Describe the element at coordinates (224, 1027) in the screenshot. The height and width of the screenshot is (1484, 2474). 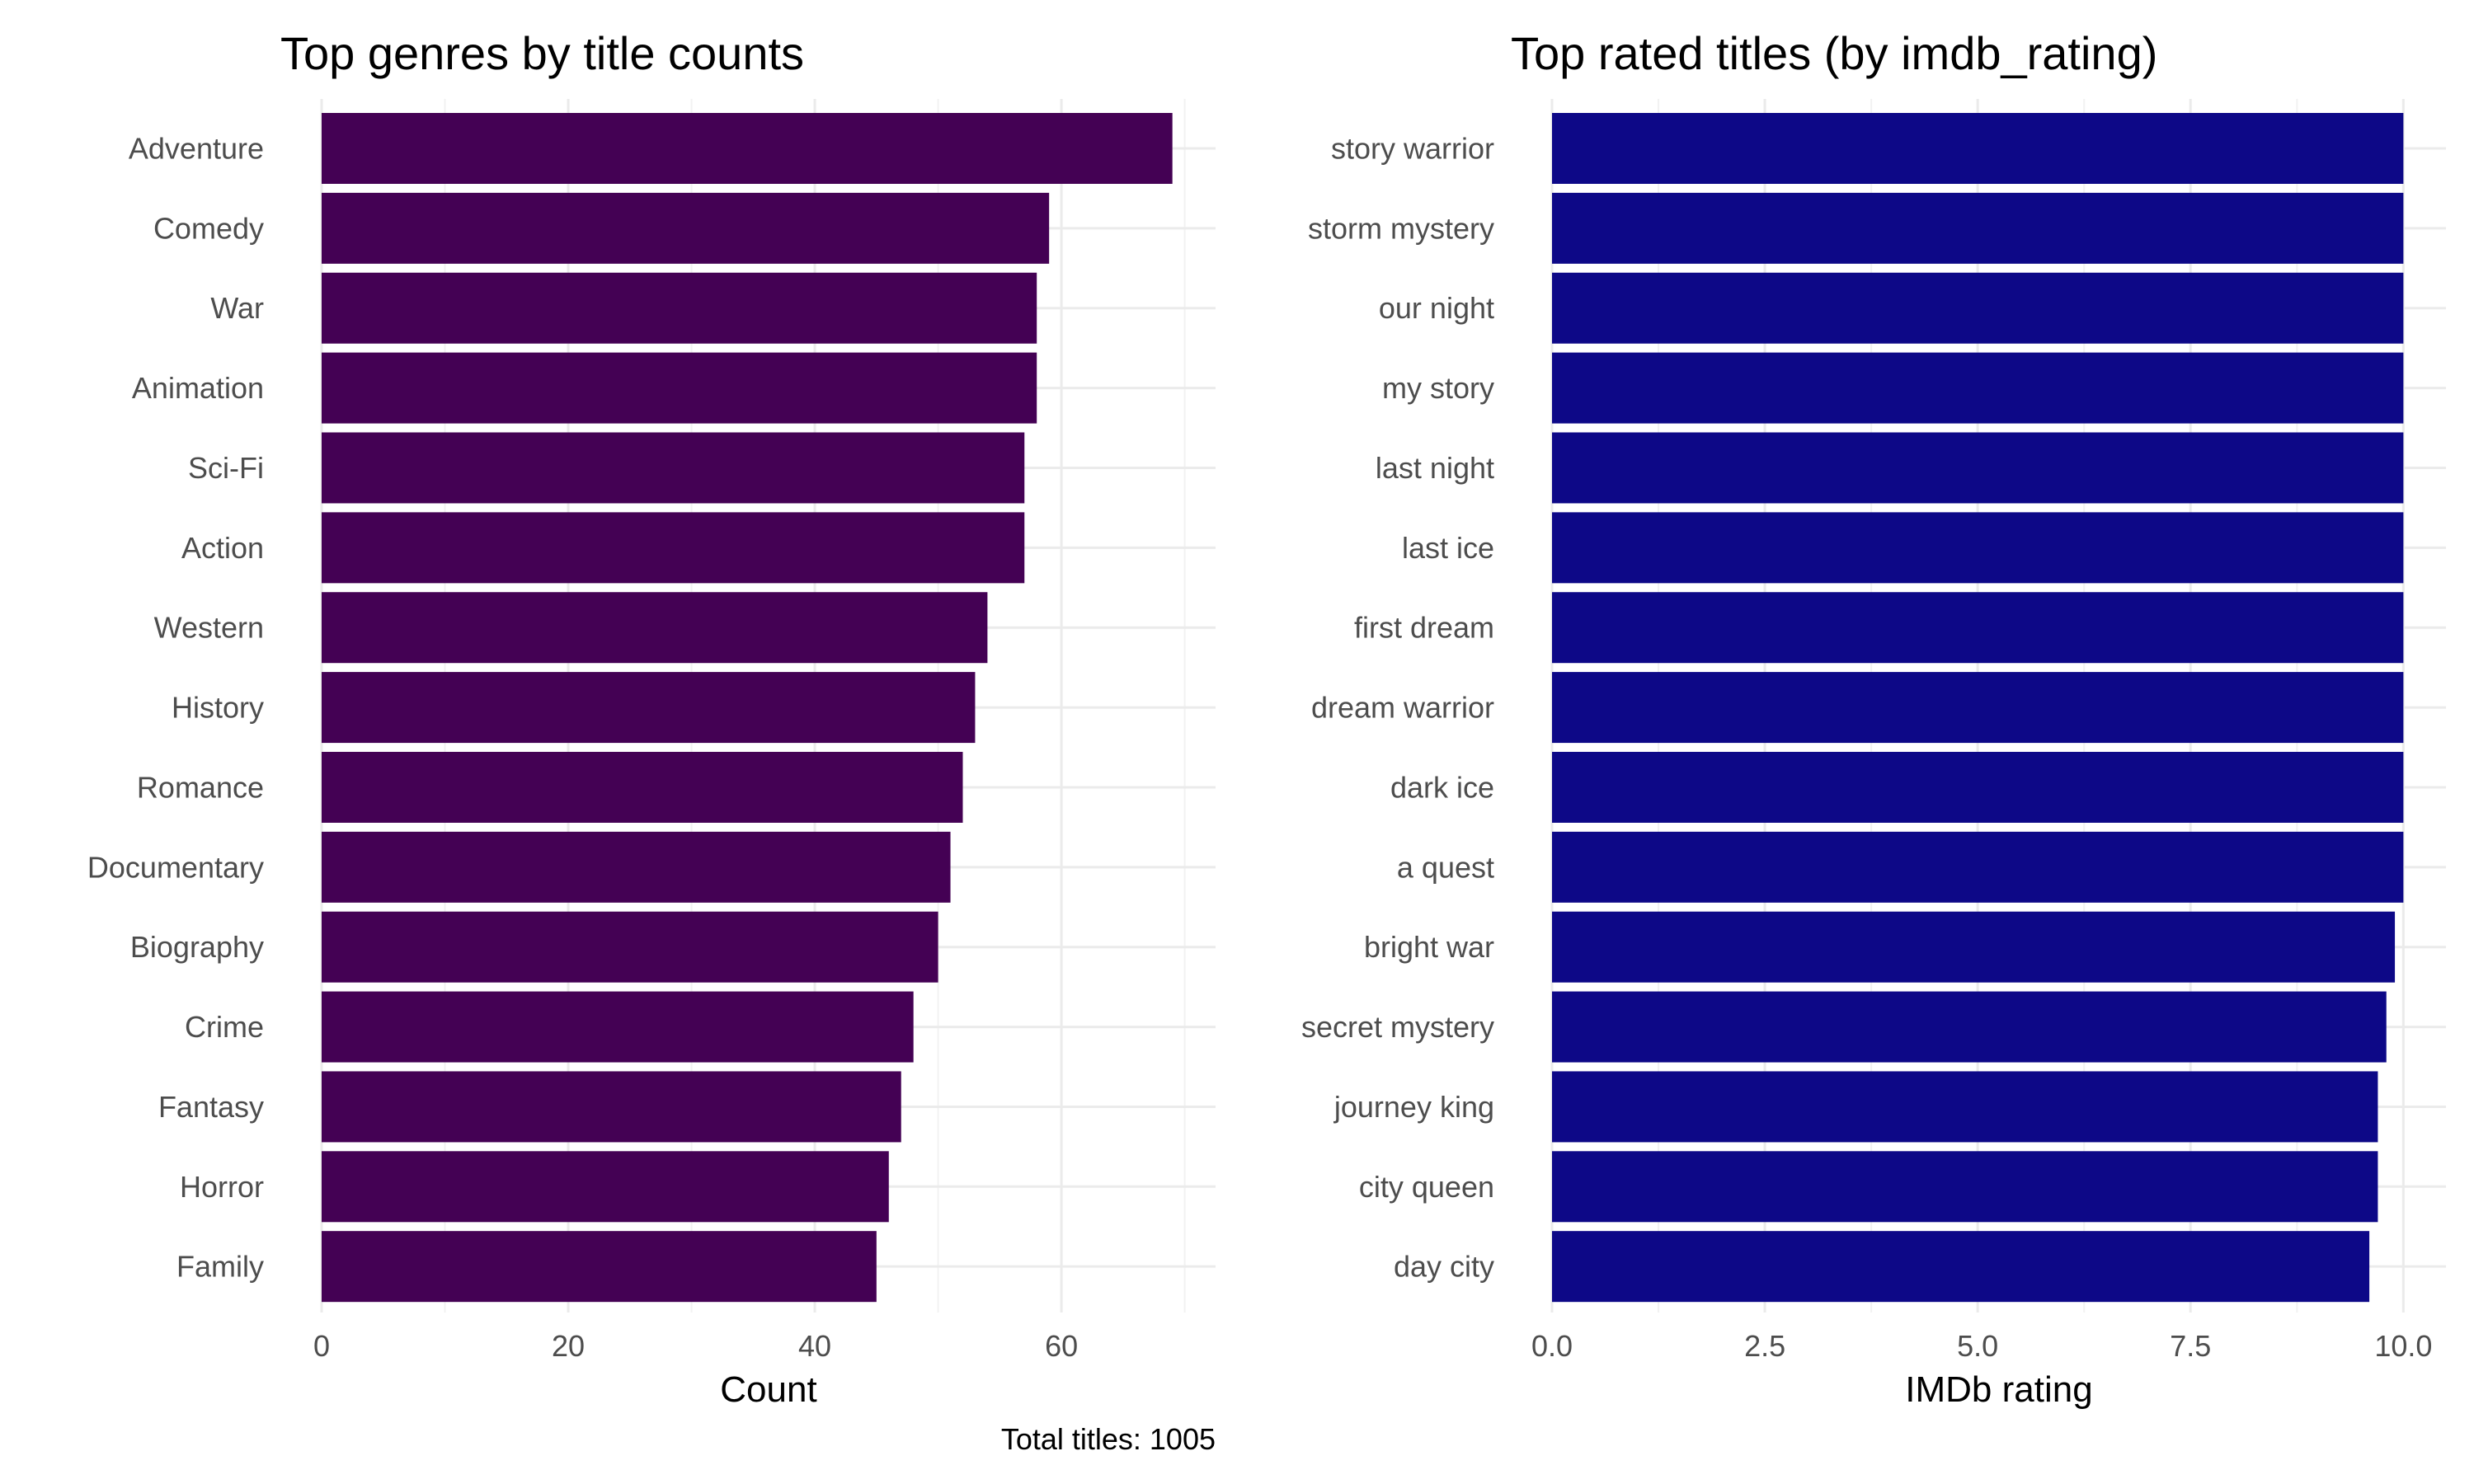
I see `category-label: Crime` at that location.